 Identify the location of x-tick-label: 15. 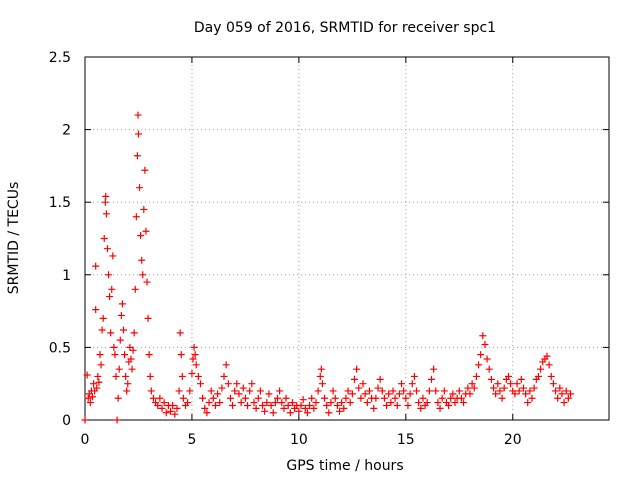
(406, 440).